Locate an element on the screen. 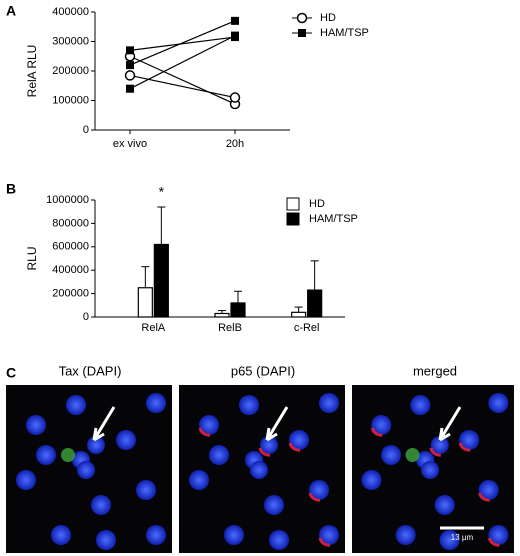 The height and width of the screenshot is (556, 520). x-tick-label: ex vivo is located at coordinates (130, 144).